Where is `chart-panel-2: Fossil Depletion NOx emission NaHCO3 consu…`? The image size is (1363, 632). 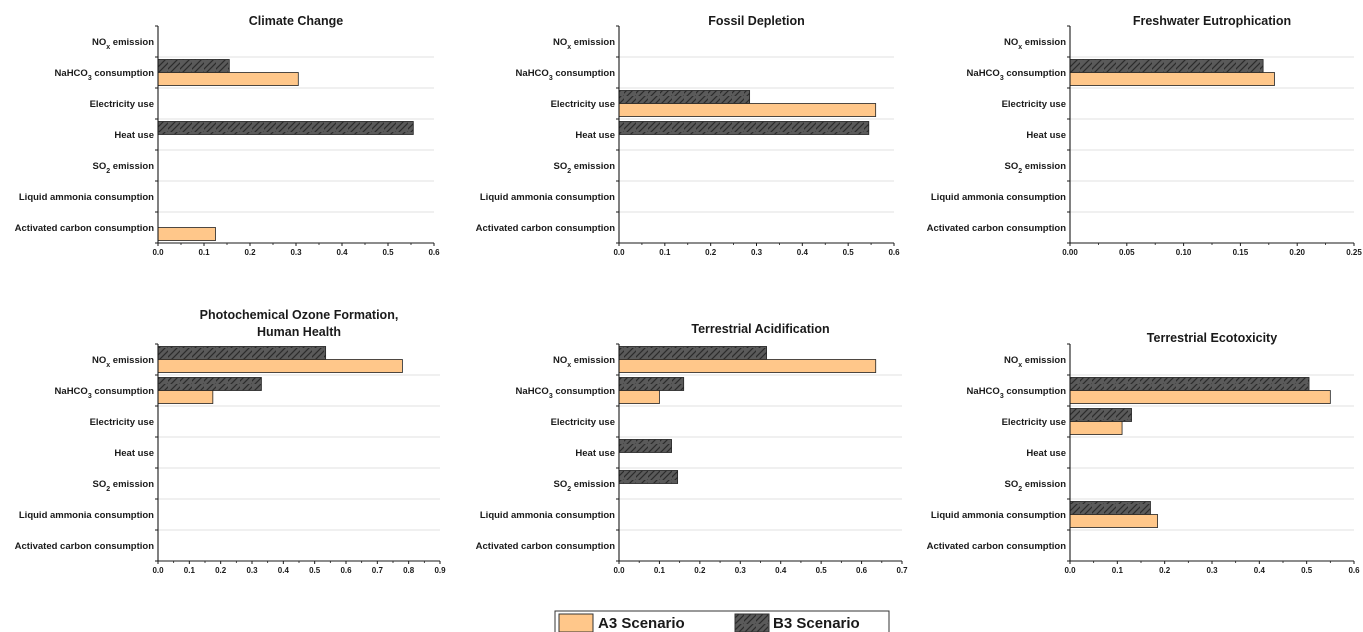 chart-panel-2: Fossil Depletion NOx emission NaHCO3 consu… is located at coordinates (688, 135).